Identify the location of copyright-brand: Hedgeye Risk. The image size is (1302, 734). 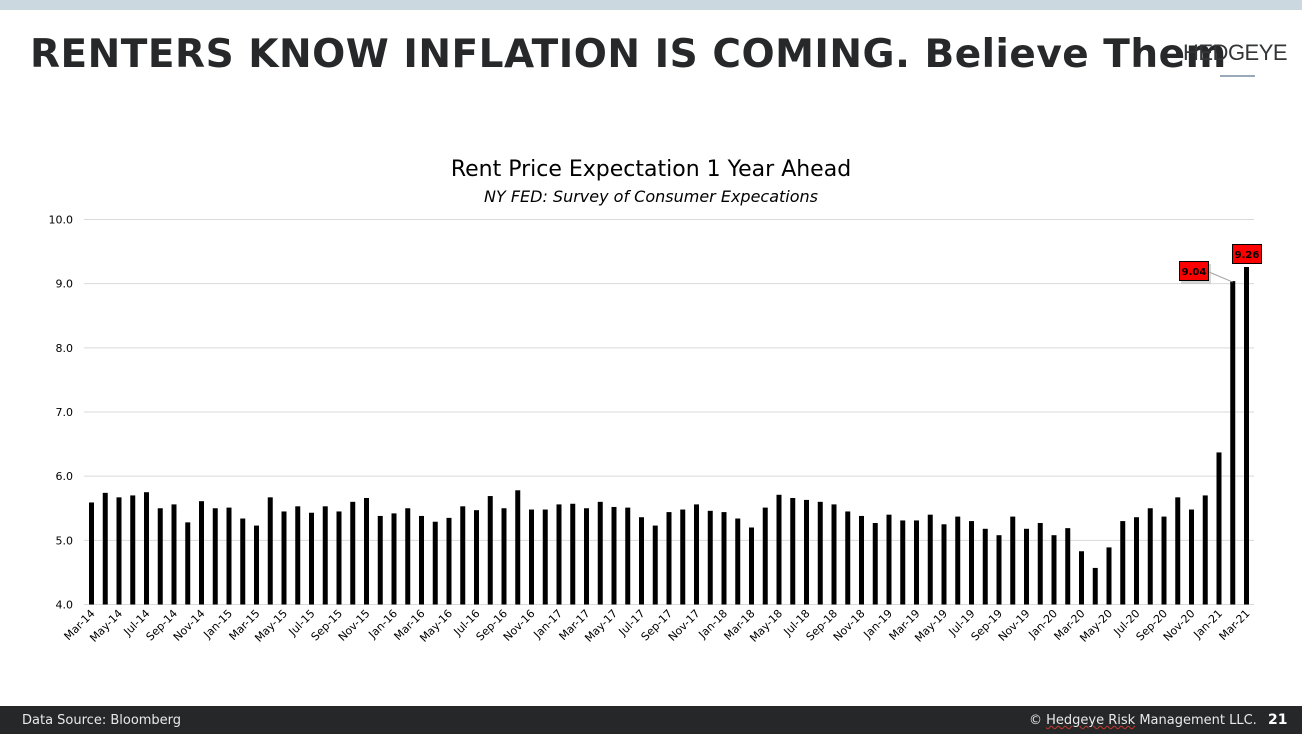
(1091, 720).